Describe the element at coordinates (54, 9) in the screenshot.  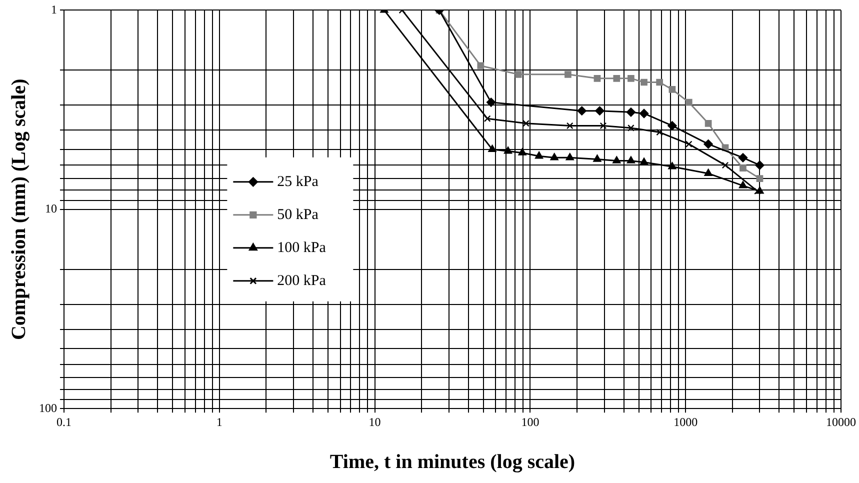
I see `y-tick-label: 1` at that location.